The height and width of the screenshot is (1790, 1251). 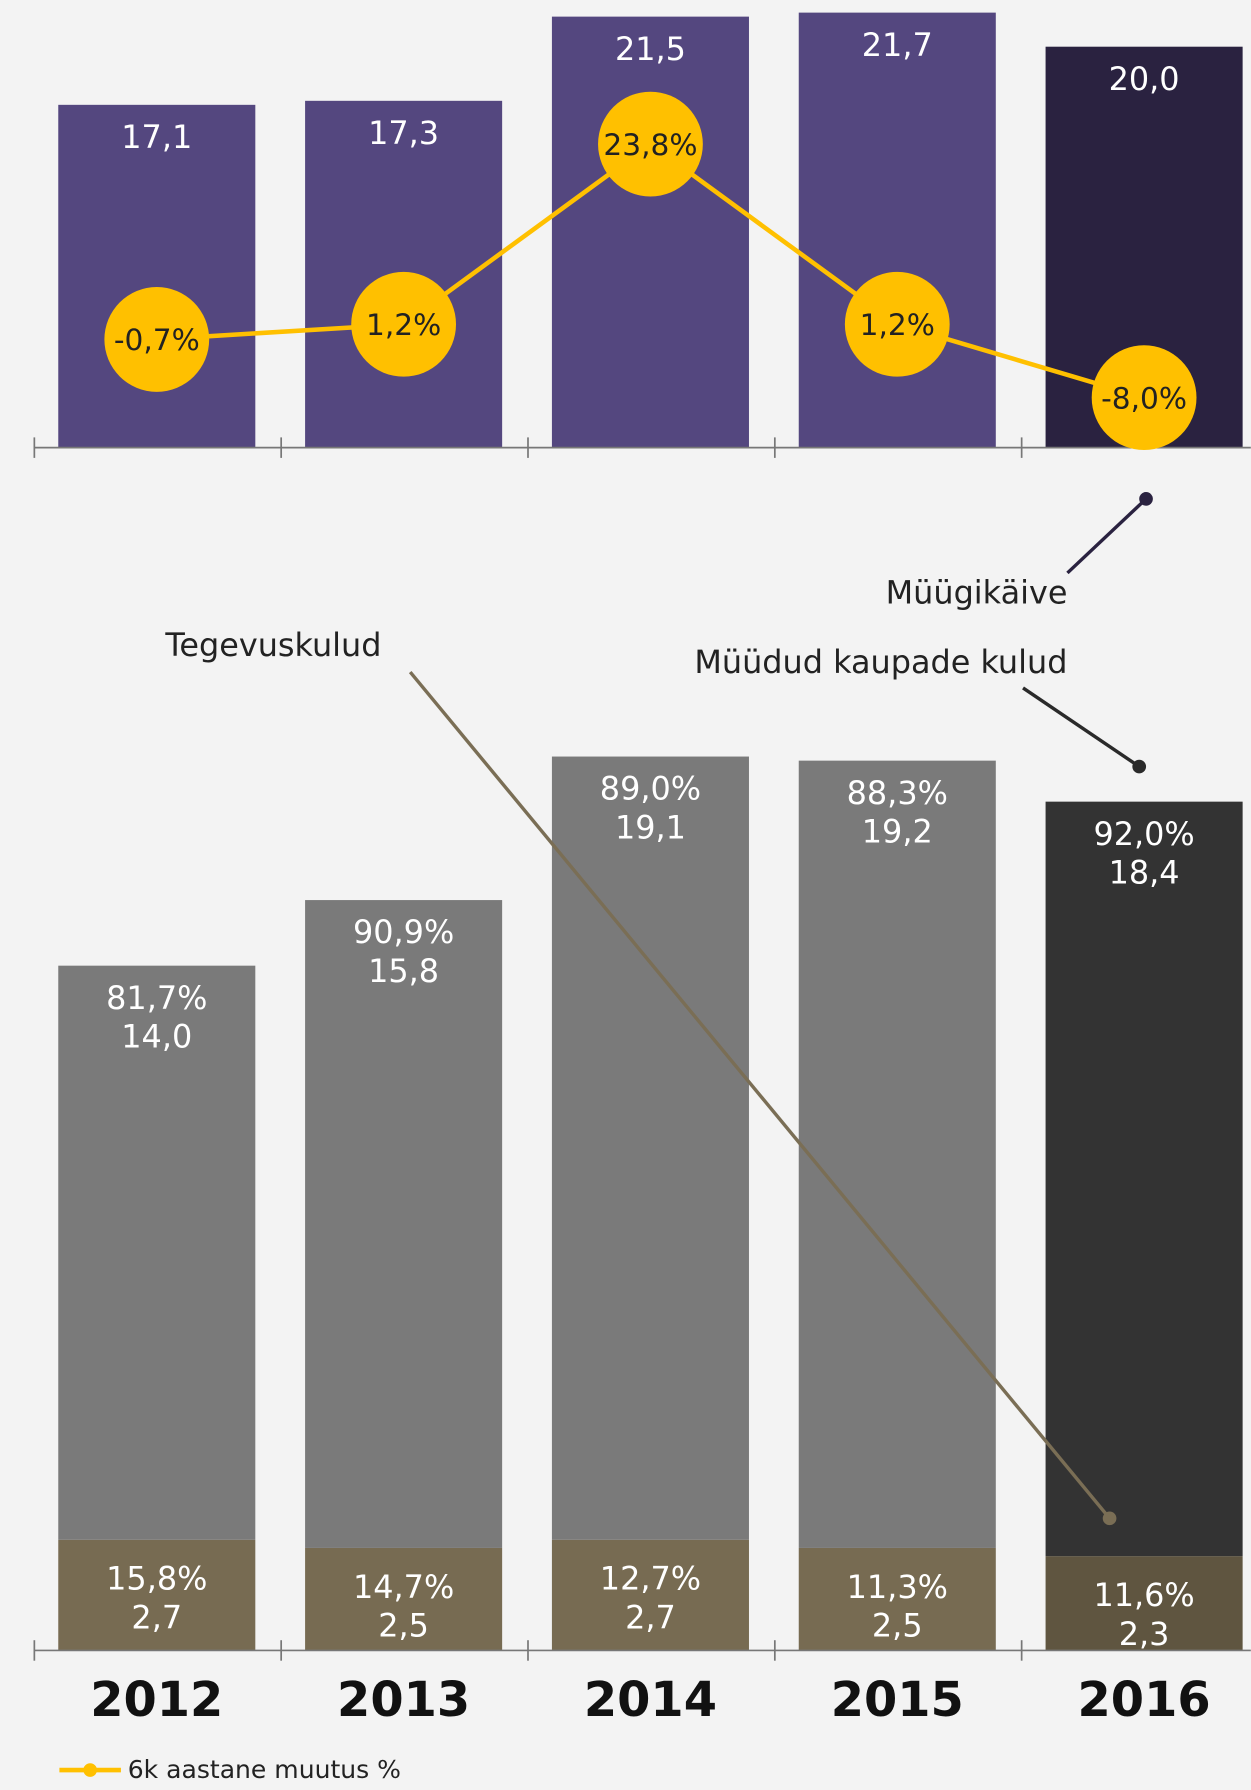 I want to click on bar-label: 19,2, so click(x=897, y=832).